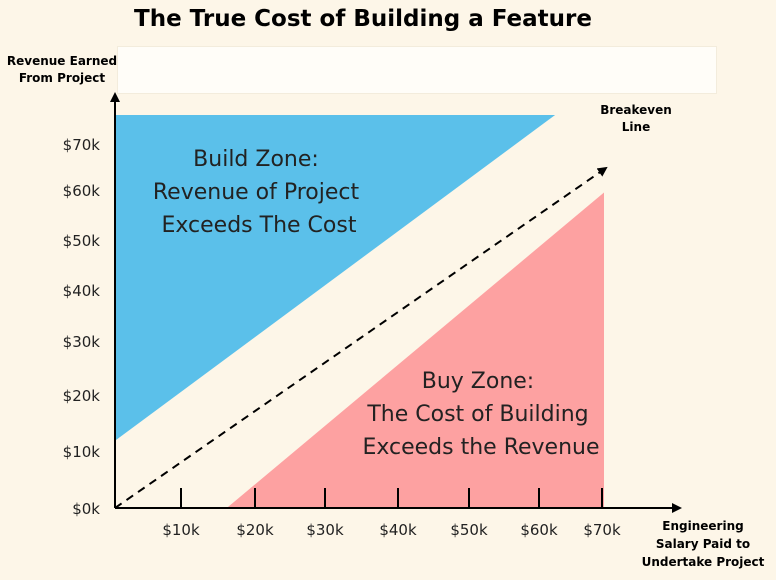 This screenshot has height=580, width=776. Describe the element at coordinates (703, 544) in the screenshot. I see `x-axis-title-line-2: Salary Paid to` at that location.